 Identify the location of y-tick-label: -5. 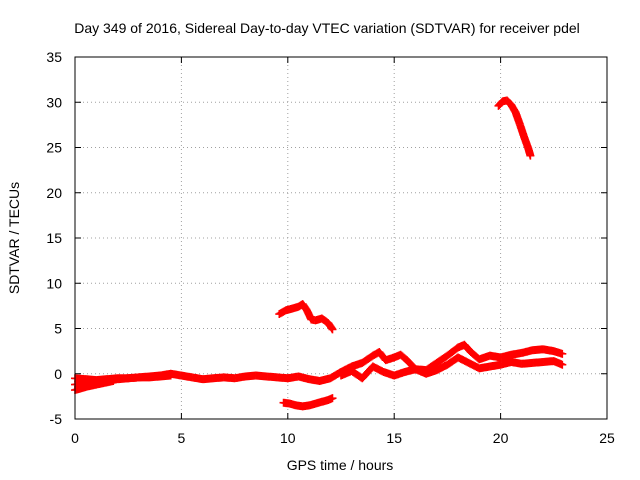
(56, 419).